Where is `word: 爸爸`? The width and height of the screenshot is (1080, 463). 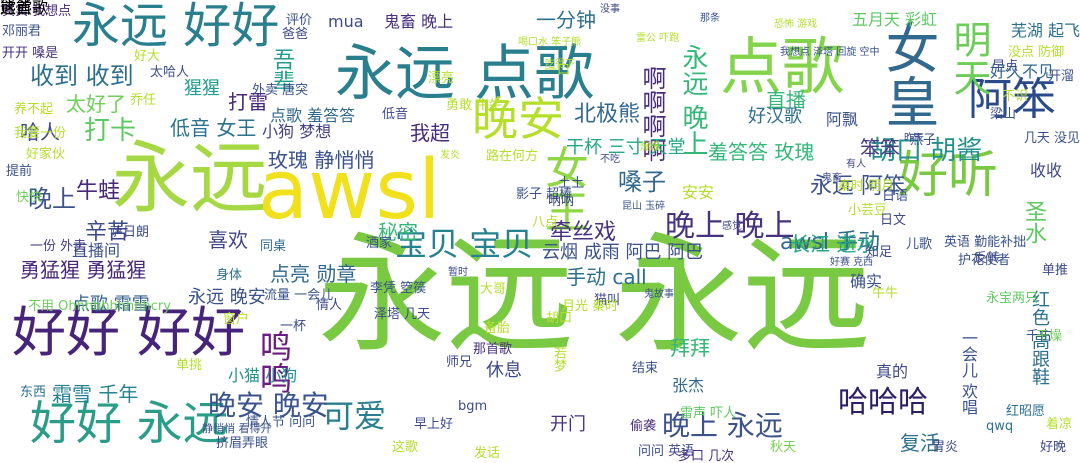 word: 爸爸 is located at coordinates (295, 34).